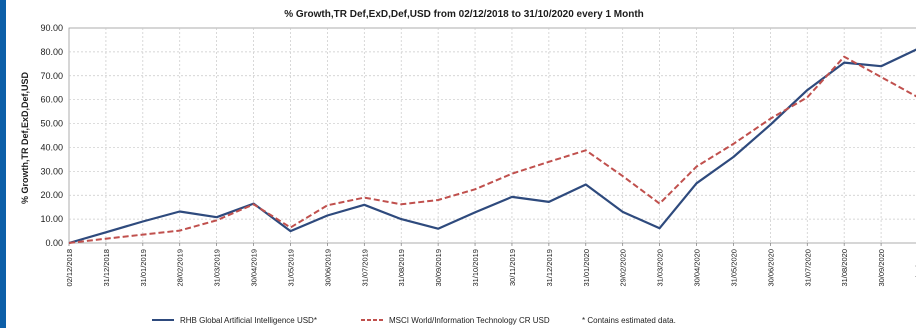 This screenshot has height=328, width=916. Describe the element at coordinates (51, 171) in the screenshot. I see `y-tick-label: 30.00` at that location.